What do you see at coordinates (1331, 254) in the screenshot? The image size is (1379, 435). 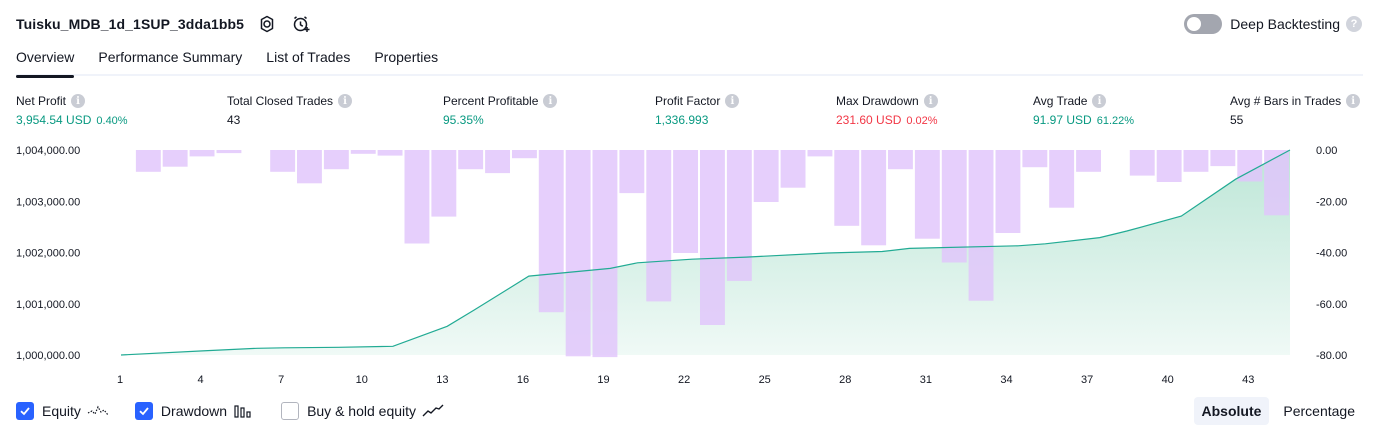 I see `right-axis-tick-label: -40.00` at bounding box center [1331, 254].